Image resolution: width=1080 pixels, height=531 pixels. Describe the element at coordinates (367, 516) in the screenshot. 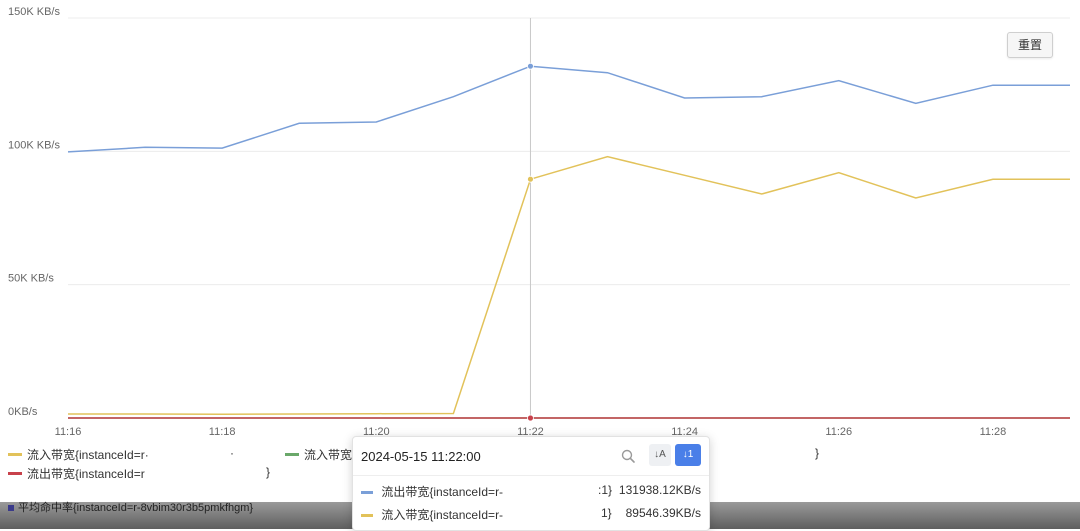

I see `tooltip-swatch-yellow` at that location.